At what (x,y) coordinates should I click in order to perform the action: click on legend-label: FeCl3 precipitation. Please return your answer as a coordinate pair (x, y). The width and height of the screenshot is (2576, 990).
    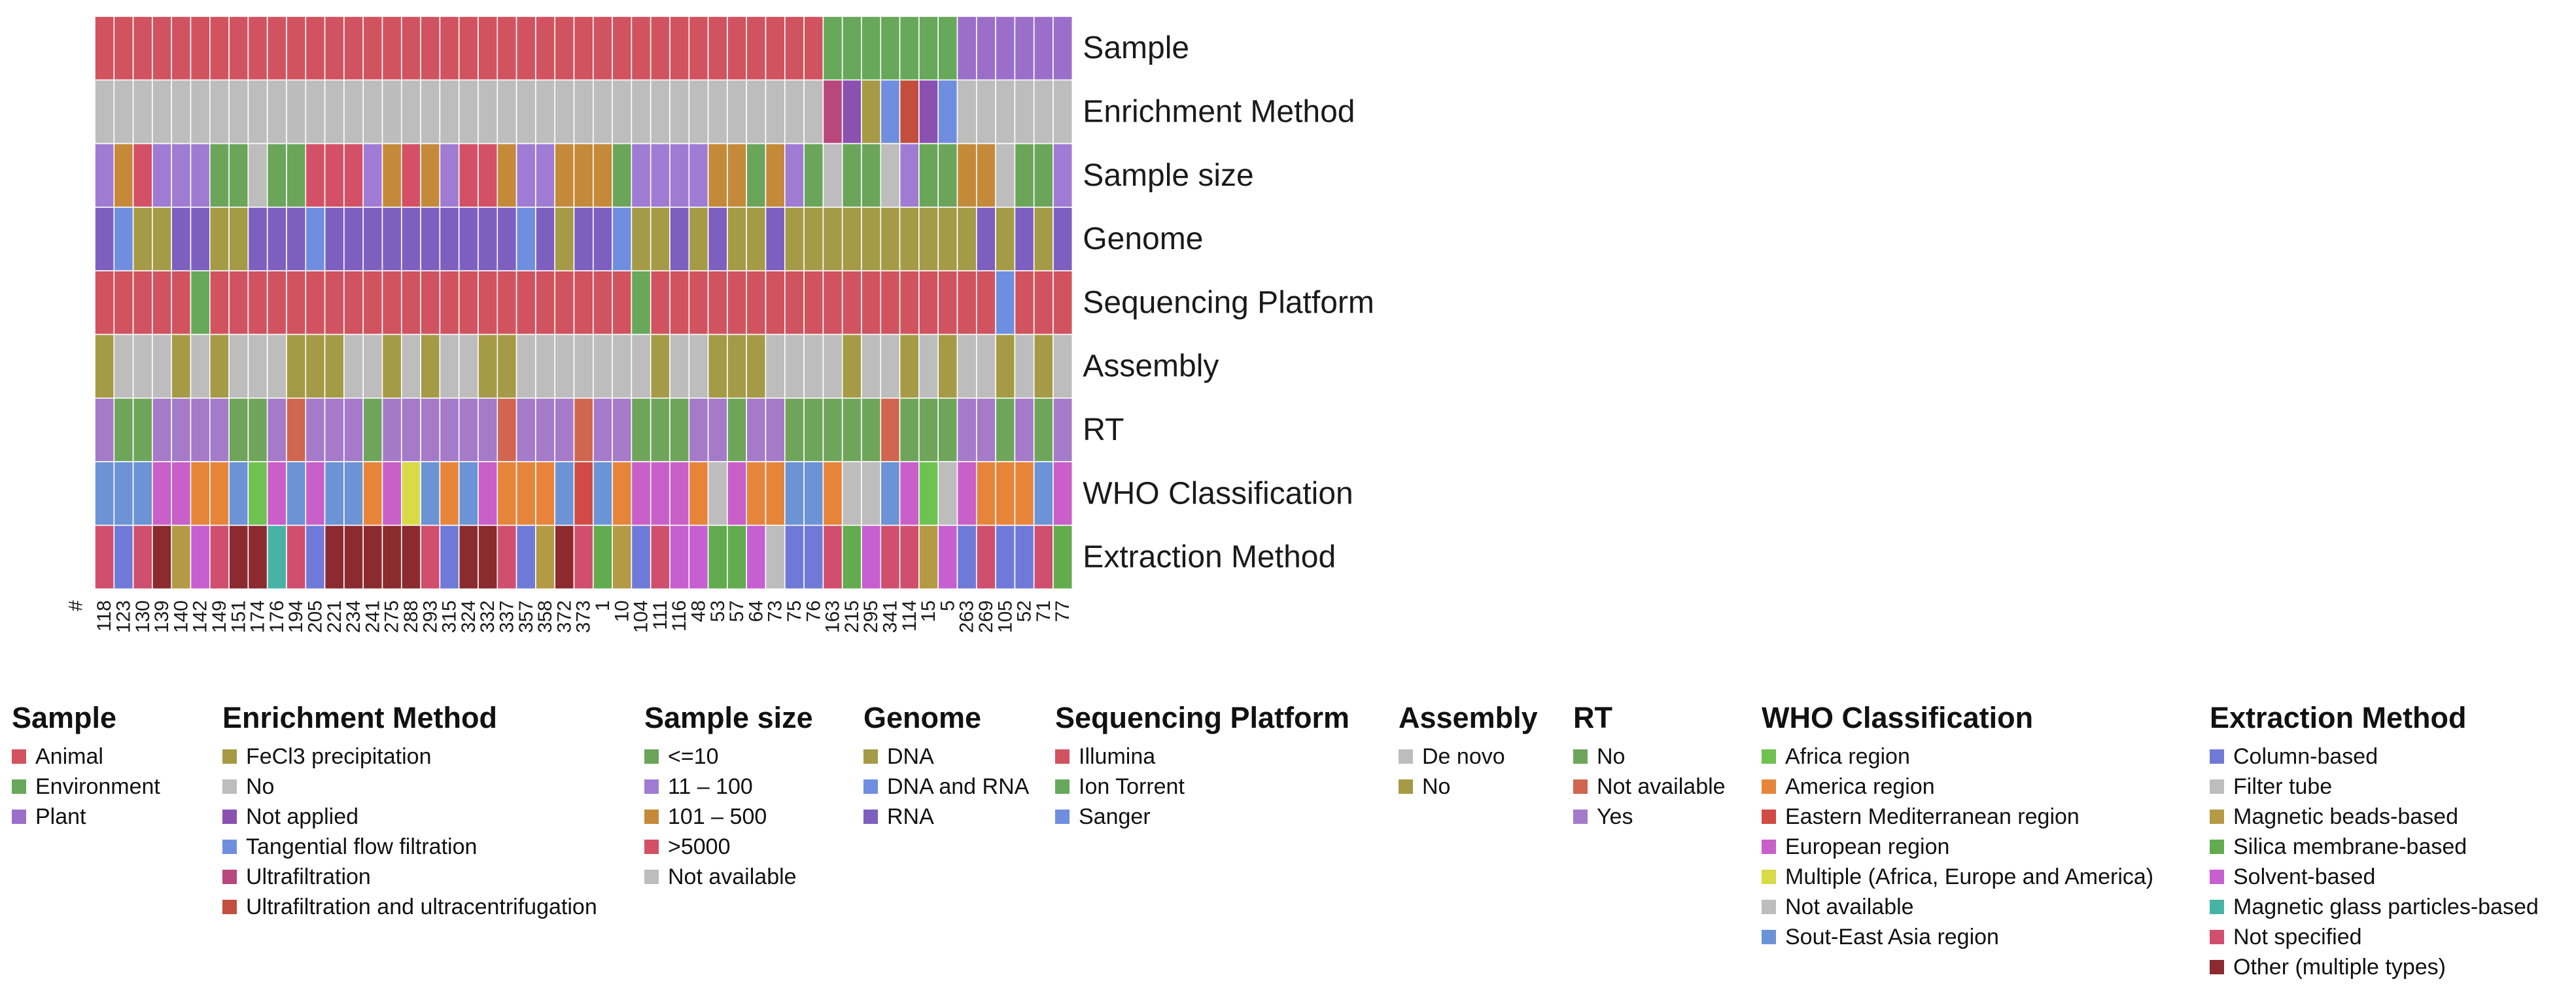
    Looking at the image, I should click on (339, 756).